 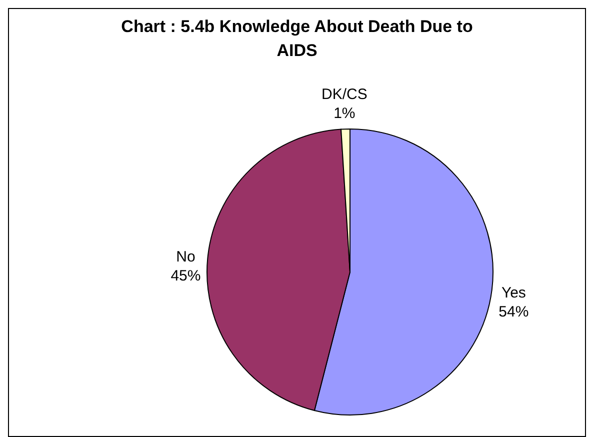 I want to click on chart-title: Chart : 5.4b Knowledge About Death Due to AIDS, so click(x=297, y=38).